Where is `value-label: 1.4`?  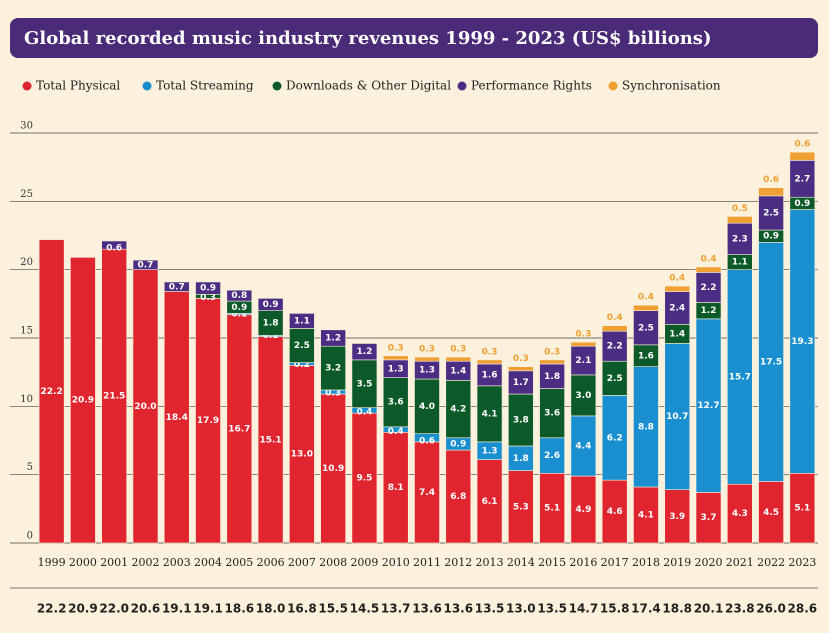 value-label: 1.4 is located at coordinates (677, 334).